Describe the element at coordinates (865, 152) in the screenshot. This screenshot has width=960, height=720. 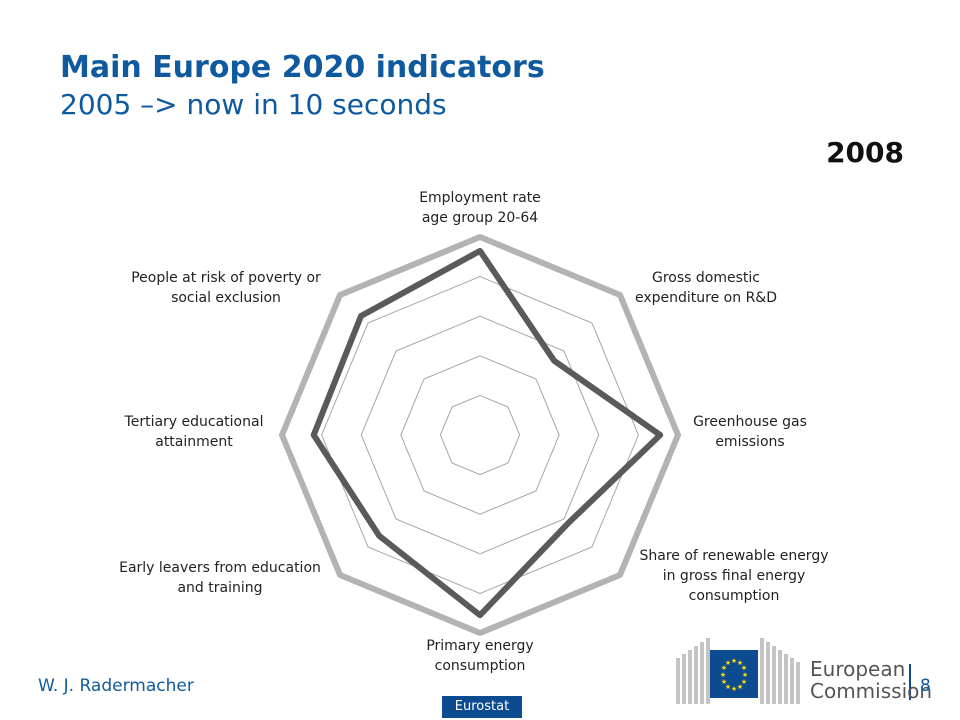
I see `year-indicator: 2008` at that location.